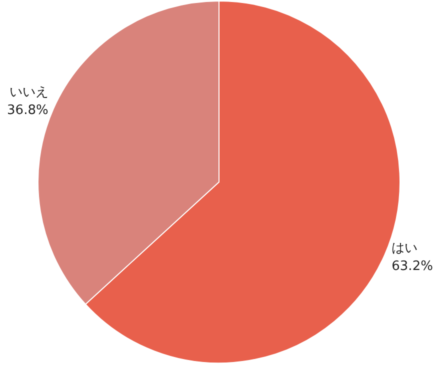 The width and height of the screenshot is (437, 365). What do you see at coordinates (28, 92) in the screenshot?
I see `slice-label: いいえ` at bounding box center [28, 92].